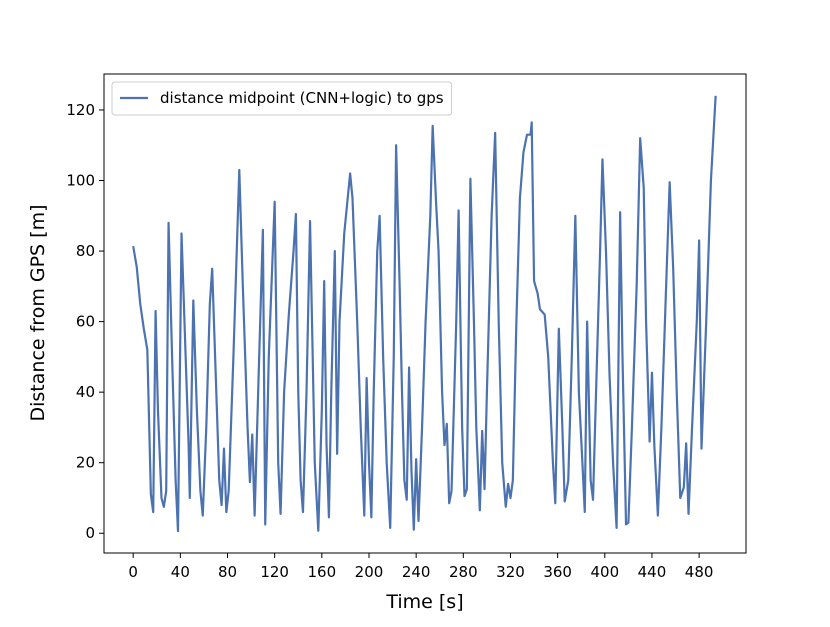 This screenshot has width=830, height=627. I want to click on legend-label: distance midpoint (CNN+logic) to gps, so click(302, 98).